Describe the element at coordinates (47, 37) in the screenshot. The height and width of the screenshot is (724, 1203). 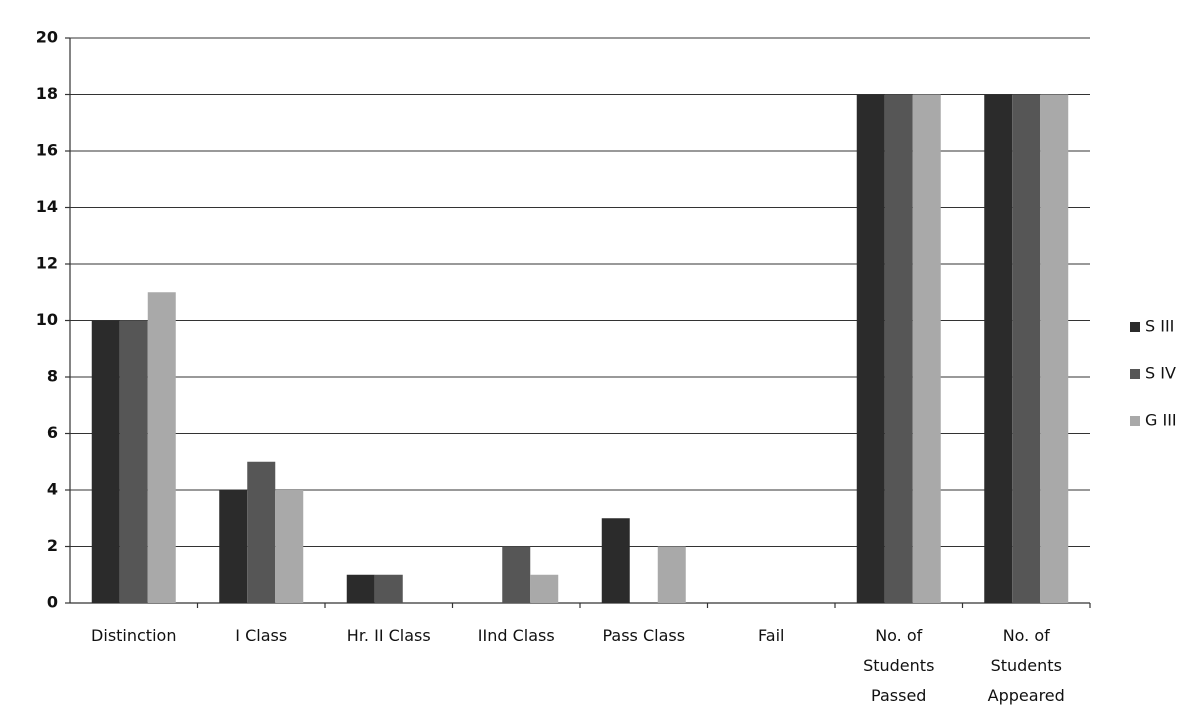
I see `y-tick-label: 20` at that location.